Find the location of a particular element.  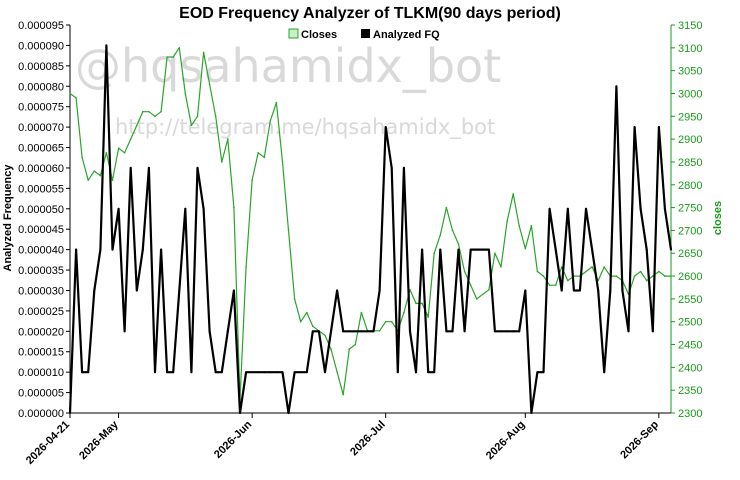

legend-swatch-closes is located at coordinates (293, 33).